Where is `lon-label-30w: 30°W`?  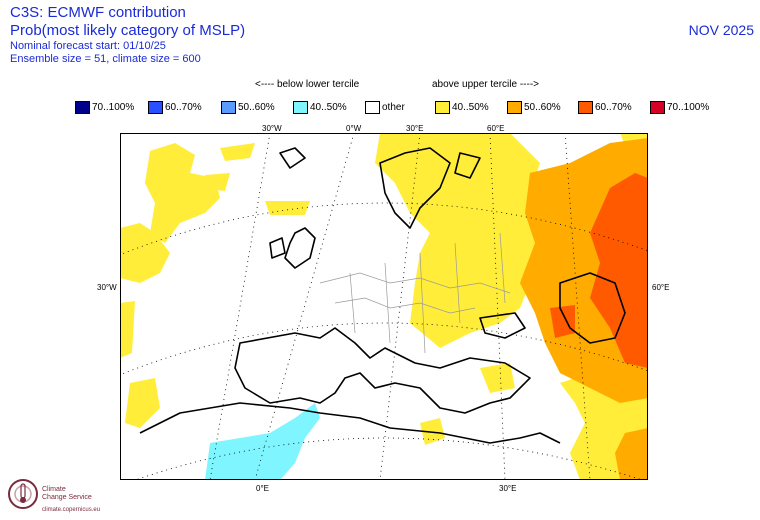 lon-label-30w: 30°W is located at coordinates (272, 128).